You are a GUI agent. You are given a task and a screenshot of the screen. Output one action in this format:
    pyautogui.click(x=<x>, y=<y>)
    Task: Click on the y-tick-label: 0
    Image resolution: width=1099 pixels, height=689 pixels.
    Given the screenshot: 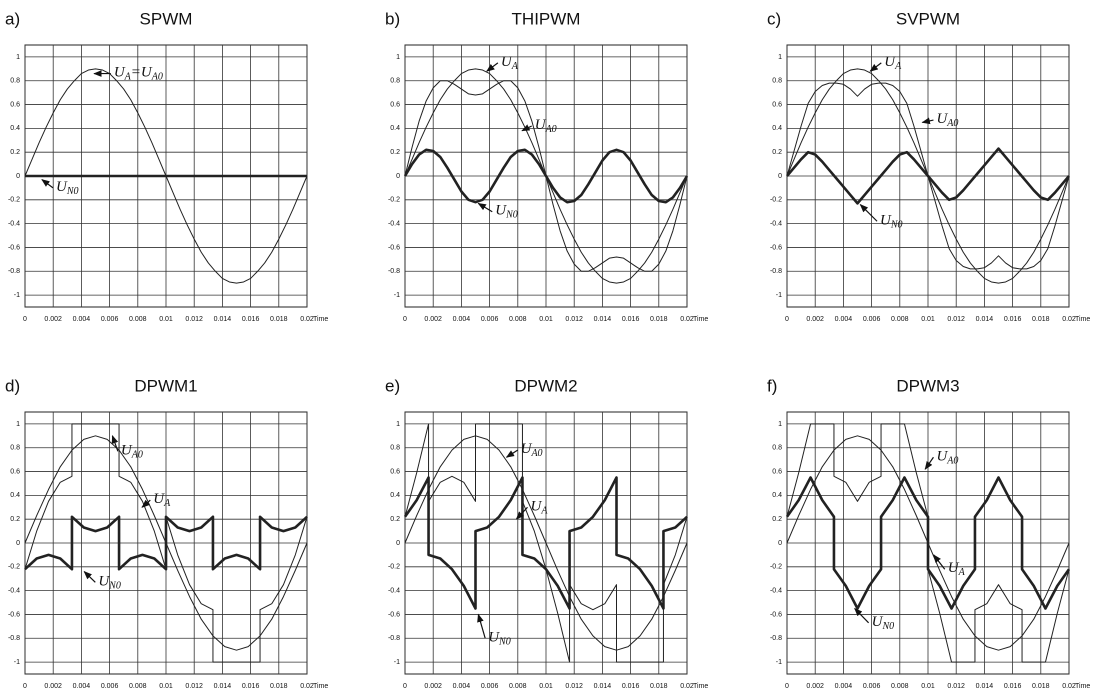 What is the action you would take?
    pyautogui.click(x=780, y=543)
    